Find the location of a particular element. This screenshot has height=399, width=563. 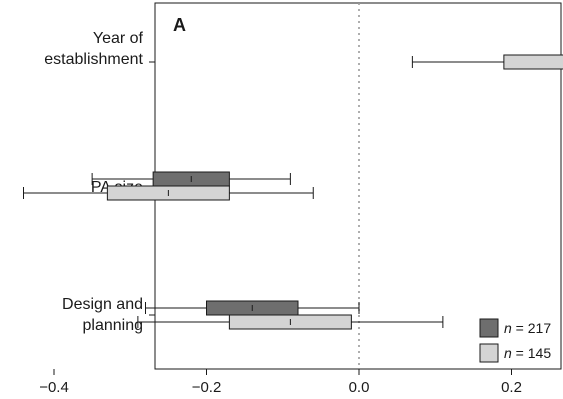

category-label-design: Design and is located at coordinates (102, 304).